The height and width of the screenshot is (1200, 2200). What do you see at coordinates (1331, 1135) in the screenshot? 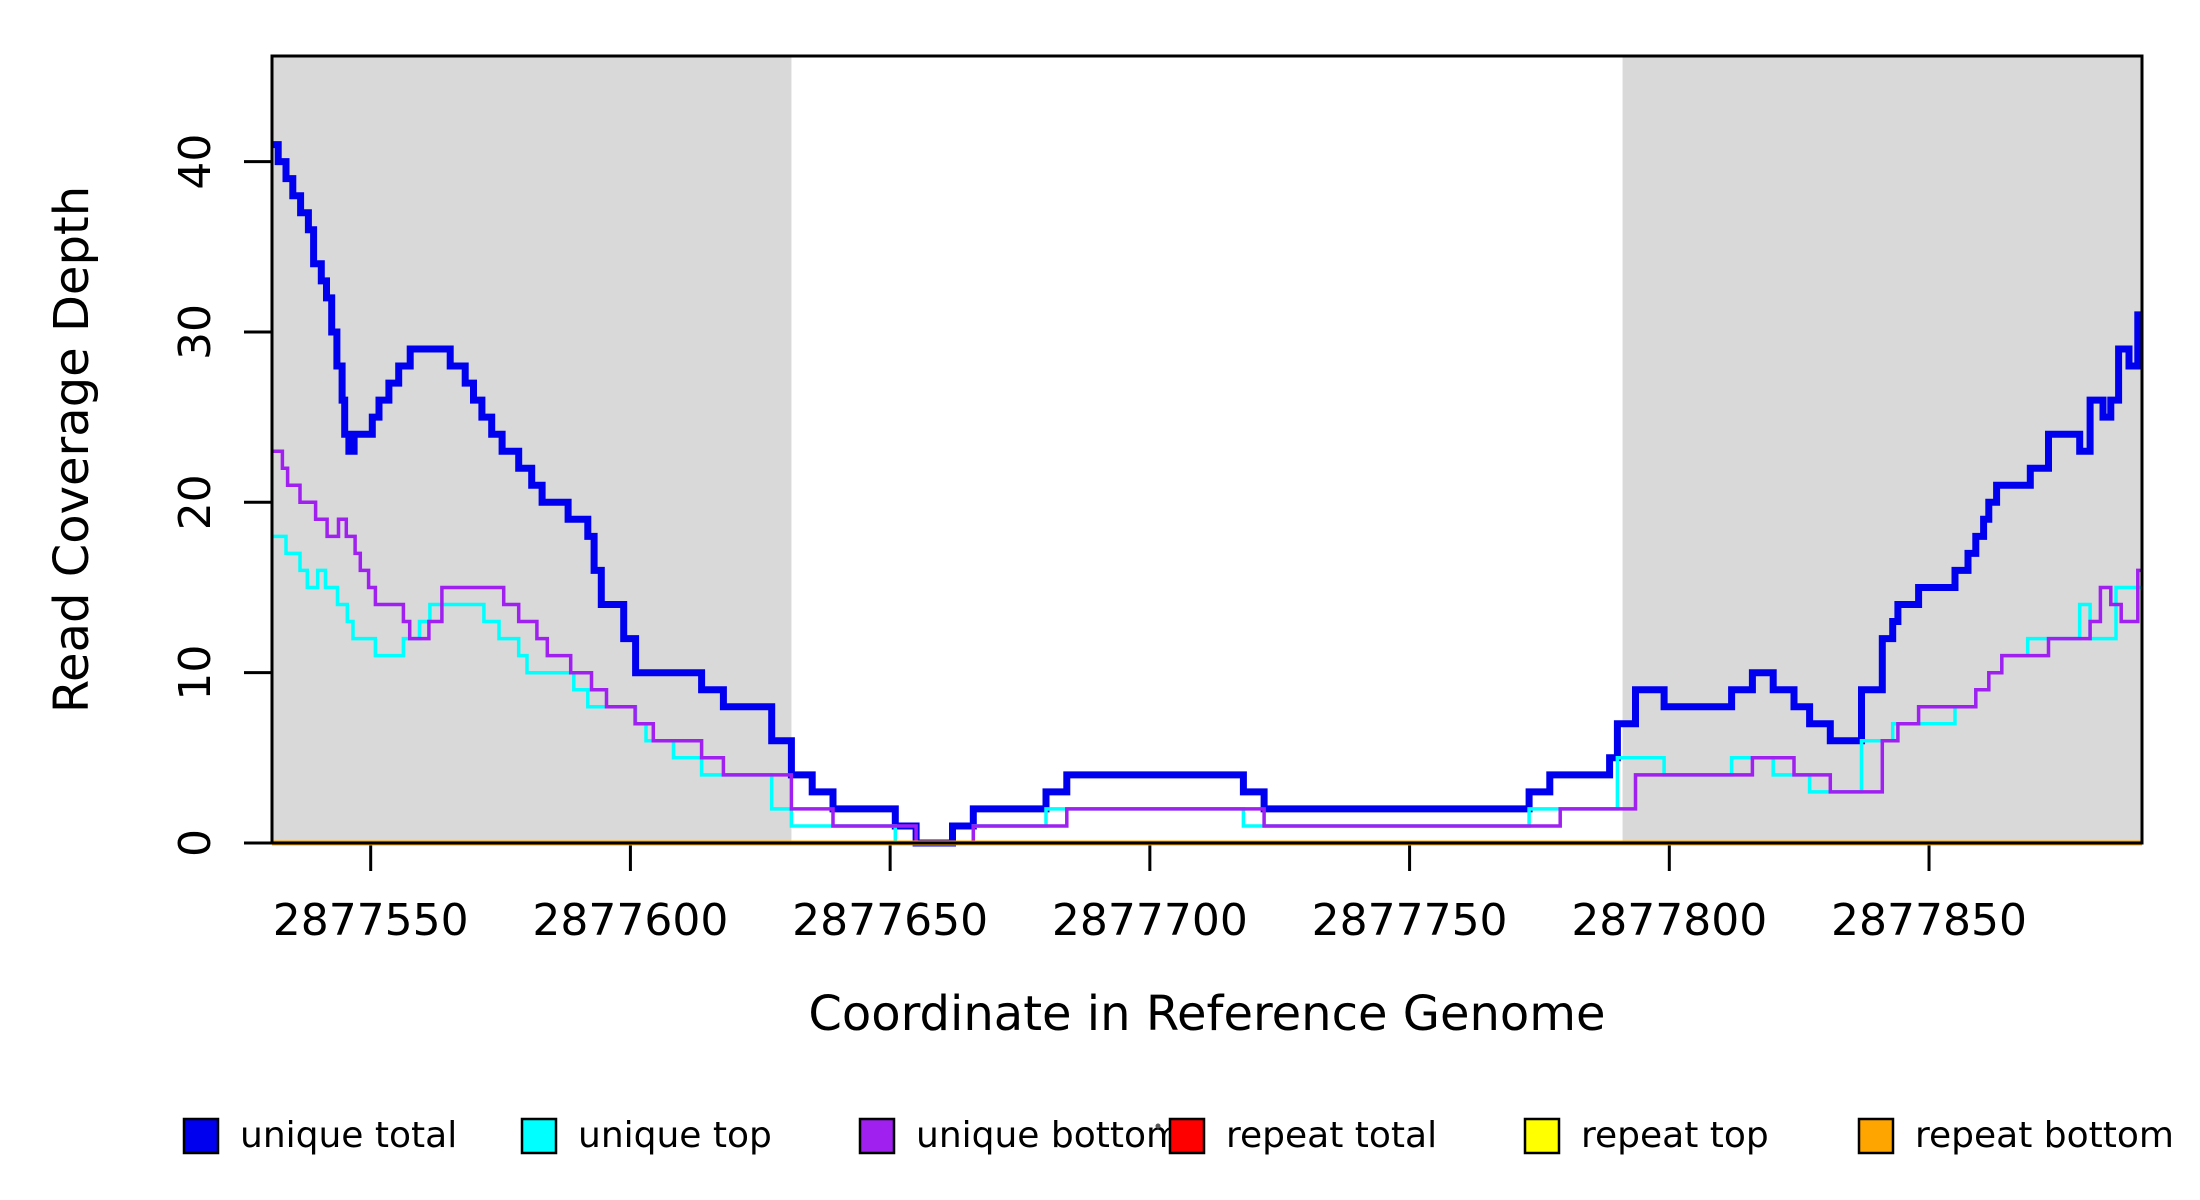
I see `legend-label-repeat-total: repeat total` at bounding box center [1331, 1135].